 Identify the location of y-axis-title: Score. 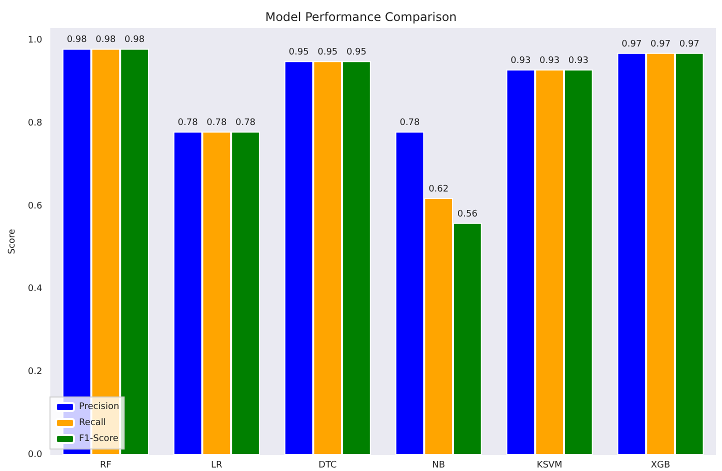
(13, 241).